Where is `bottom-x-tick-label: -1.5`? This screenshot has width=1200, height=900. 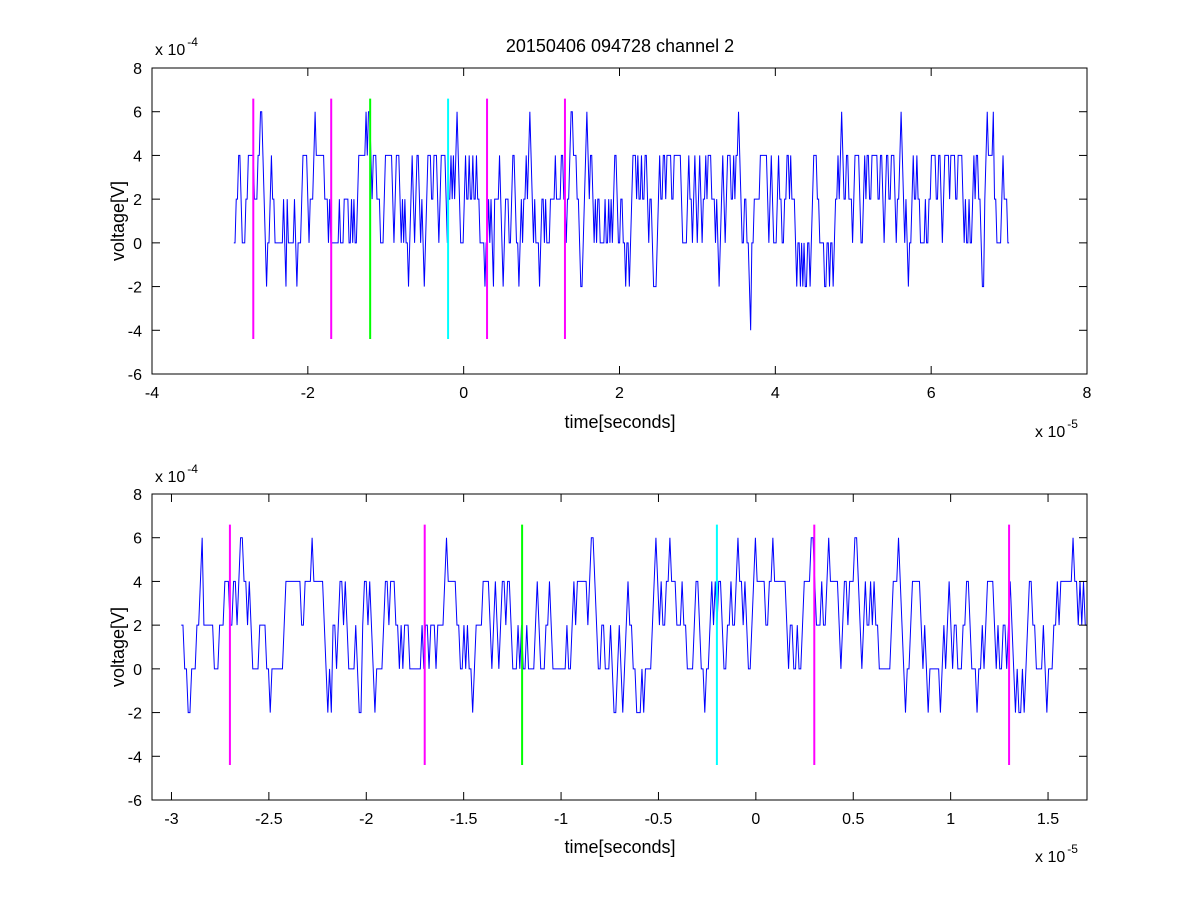
bottom-x-tick-label: -1.5 is located at coordinates (464, 819).